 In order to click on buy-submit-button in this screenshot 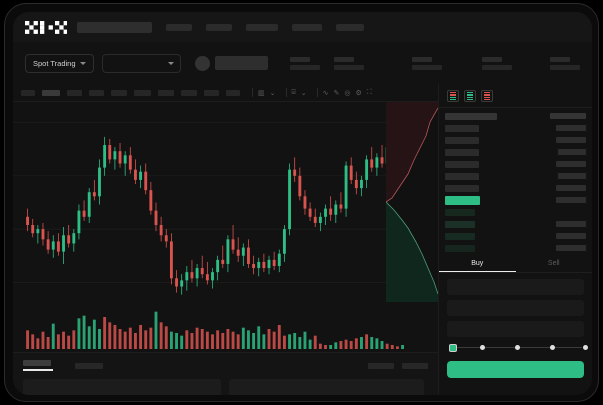, I will do `click(515, 369)`.